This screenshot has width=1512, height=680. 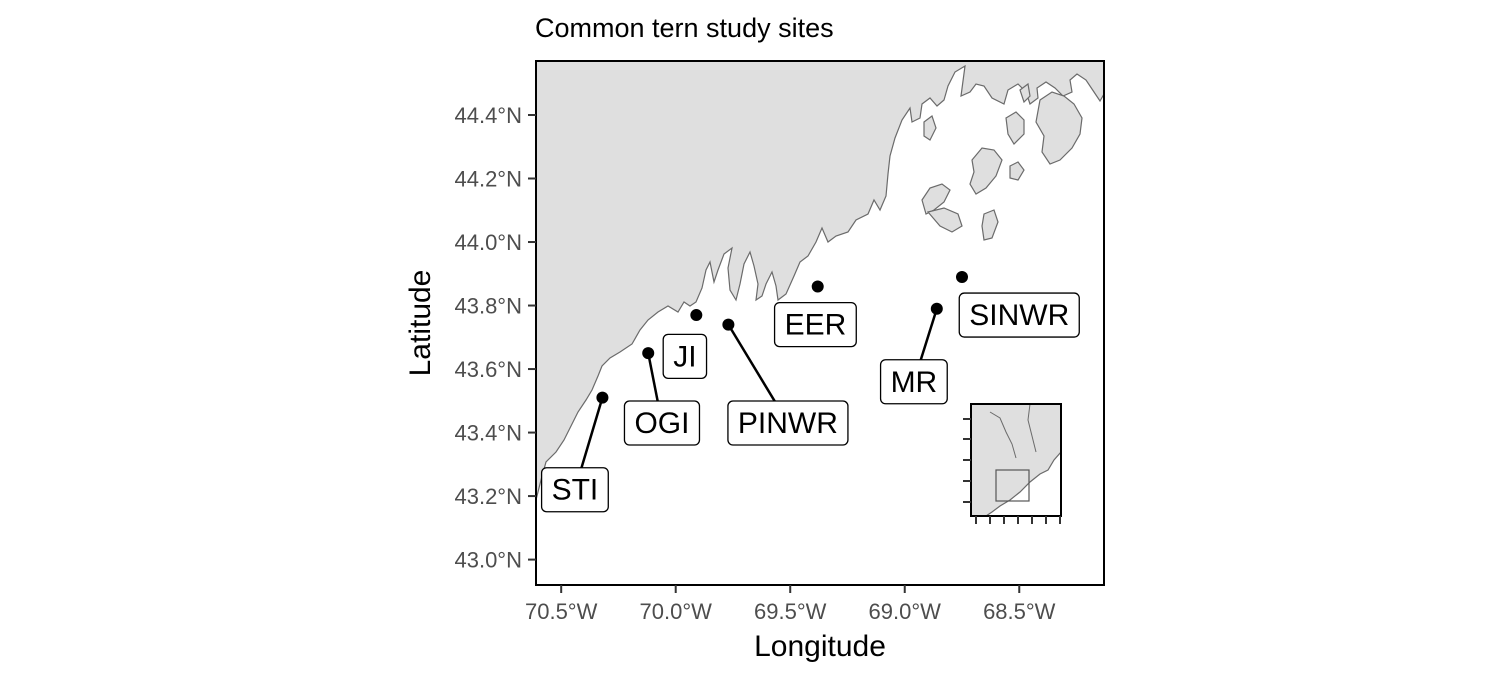 I want to click on site-points, so click(x=782, y=337).